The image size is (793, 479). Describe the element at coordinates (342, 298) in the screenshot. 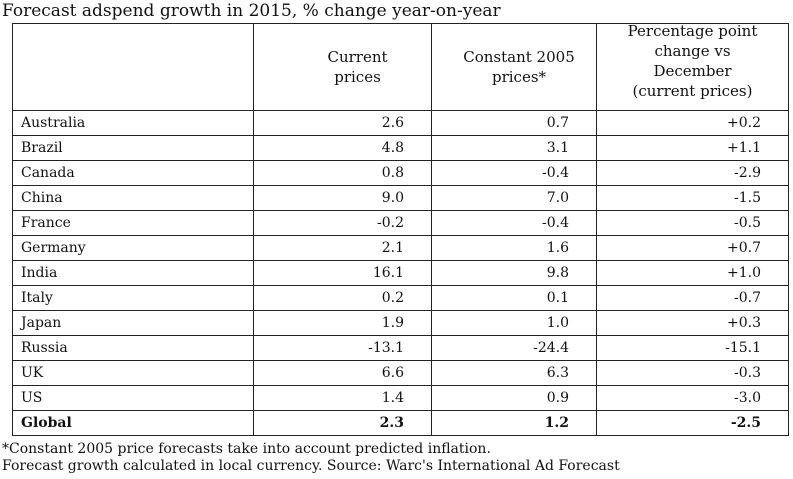

I see `current-prices-cell: 0.2` at that location.